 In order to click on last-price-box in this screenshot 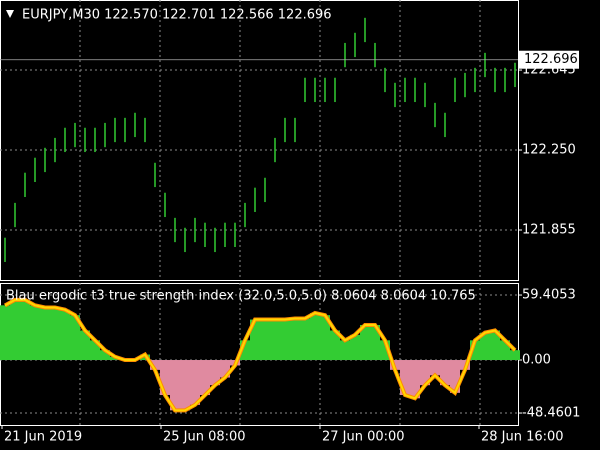, I will do `click(549, 59)`.